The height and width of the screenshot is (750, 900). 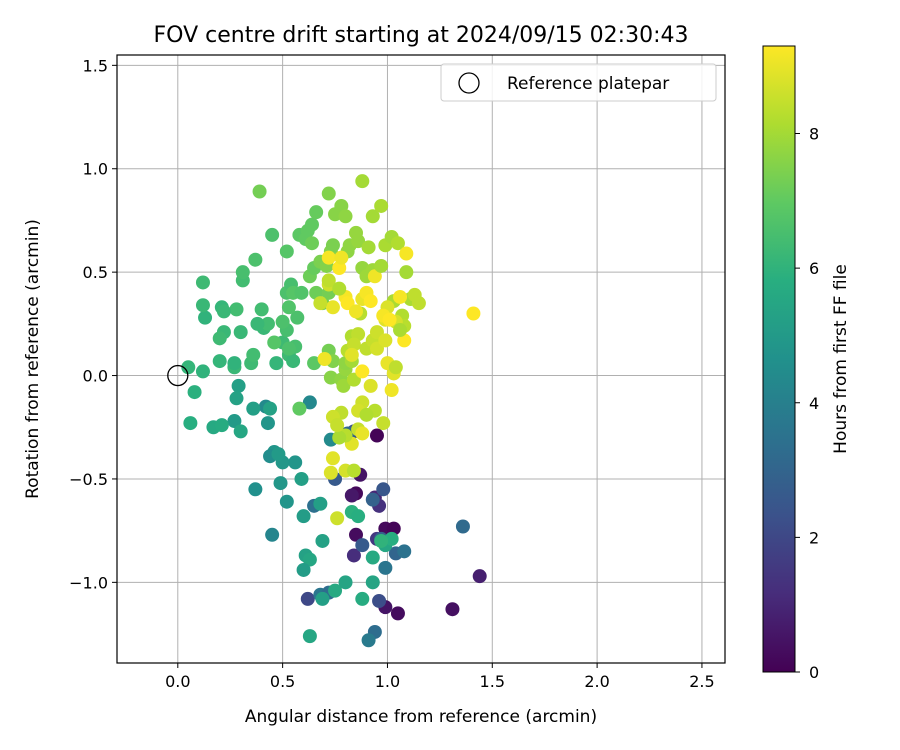 I want to click on reference-marker, so click(x=178, y=375).